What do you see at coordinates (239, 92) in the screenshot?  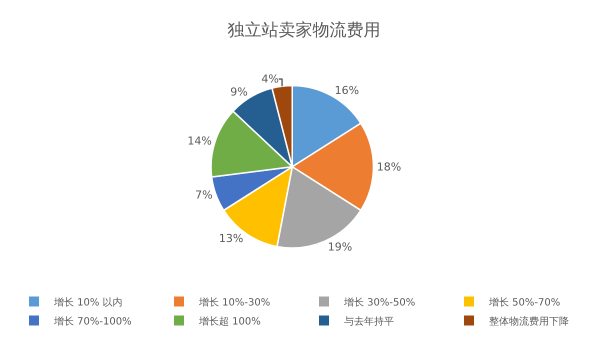 I see `data-label: 9%` at bounding box center [239, 92].